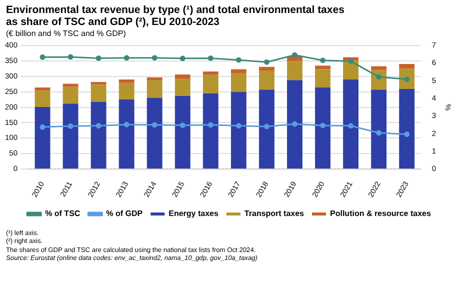 Image resolution: width=460 pixels, height=283 pixels. Describe the element at coordinates (193, 213) in the screenshot. I see `legend-label: Energy taxes` at that location.